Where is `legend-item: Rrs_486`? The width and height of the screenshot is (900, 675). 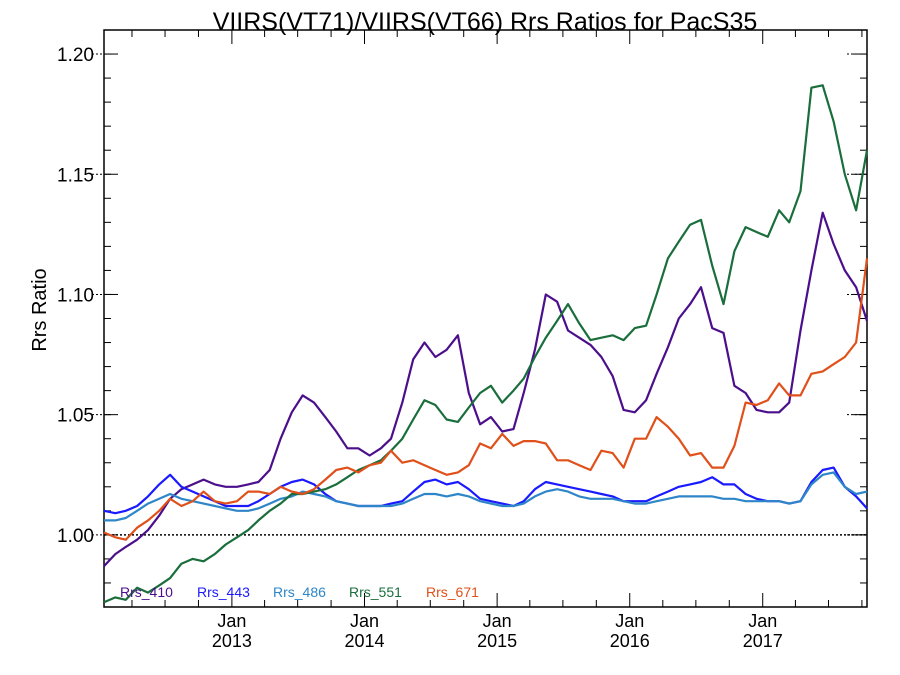
legend-item: Rrs_486 is located at coordinates (299, 592).